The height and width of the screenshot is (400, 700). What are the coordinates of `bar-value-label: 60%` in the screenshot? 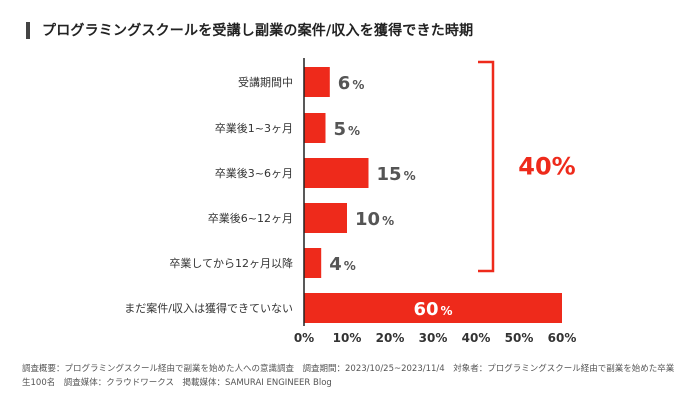 It's located at (432, 309).